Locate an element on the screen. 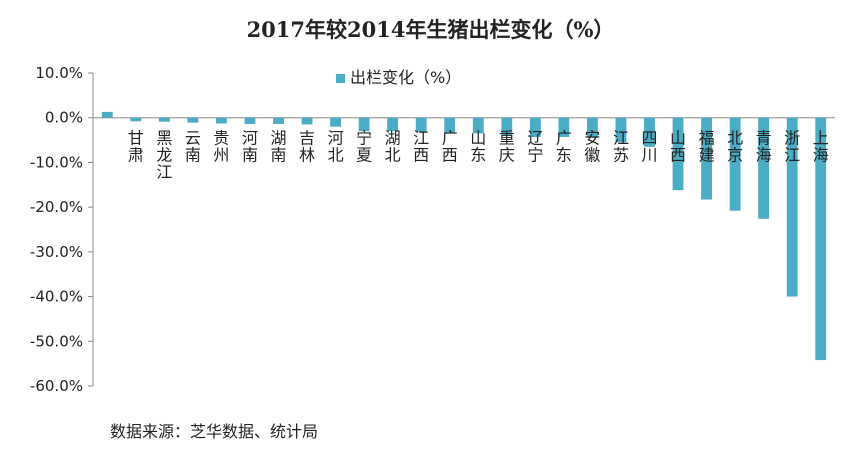  x-category-label: 青海 is located at coordinates (764, 147).